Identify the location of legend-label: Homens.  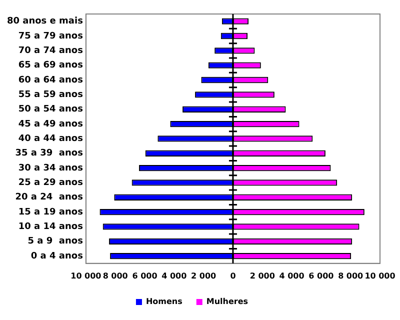
(164, 301).